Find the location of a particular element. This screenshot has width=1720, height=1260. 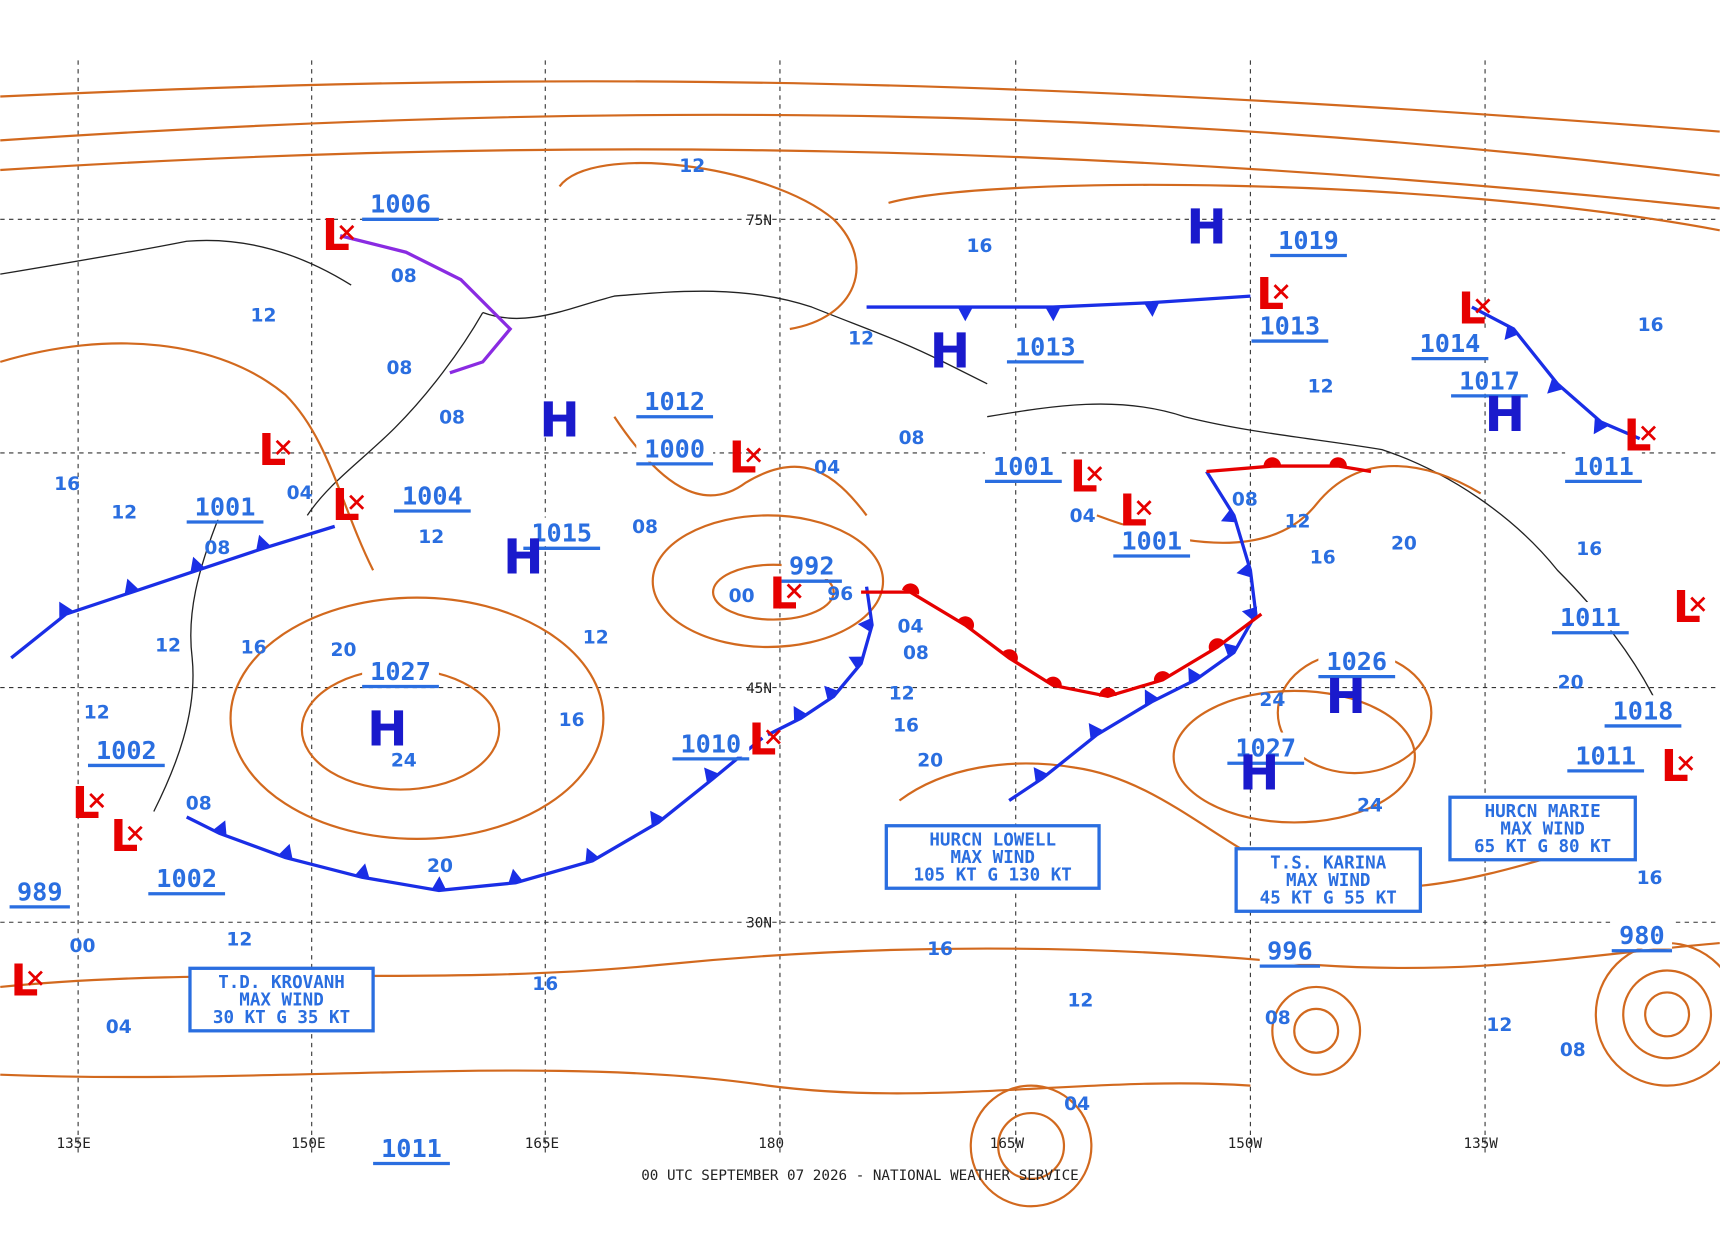

pressure-label: 992 is located at coordinates (812, 566).